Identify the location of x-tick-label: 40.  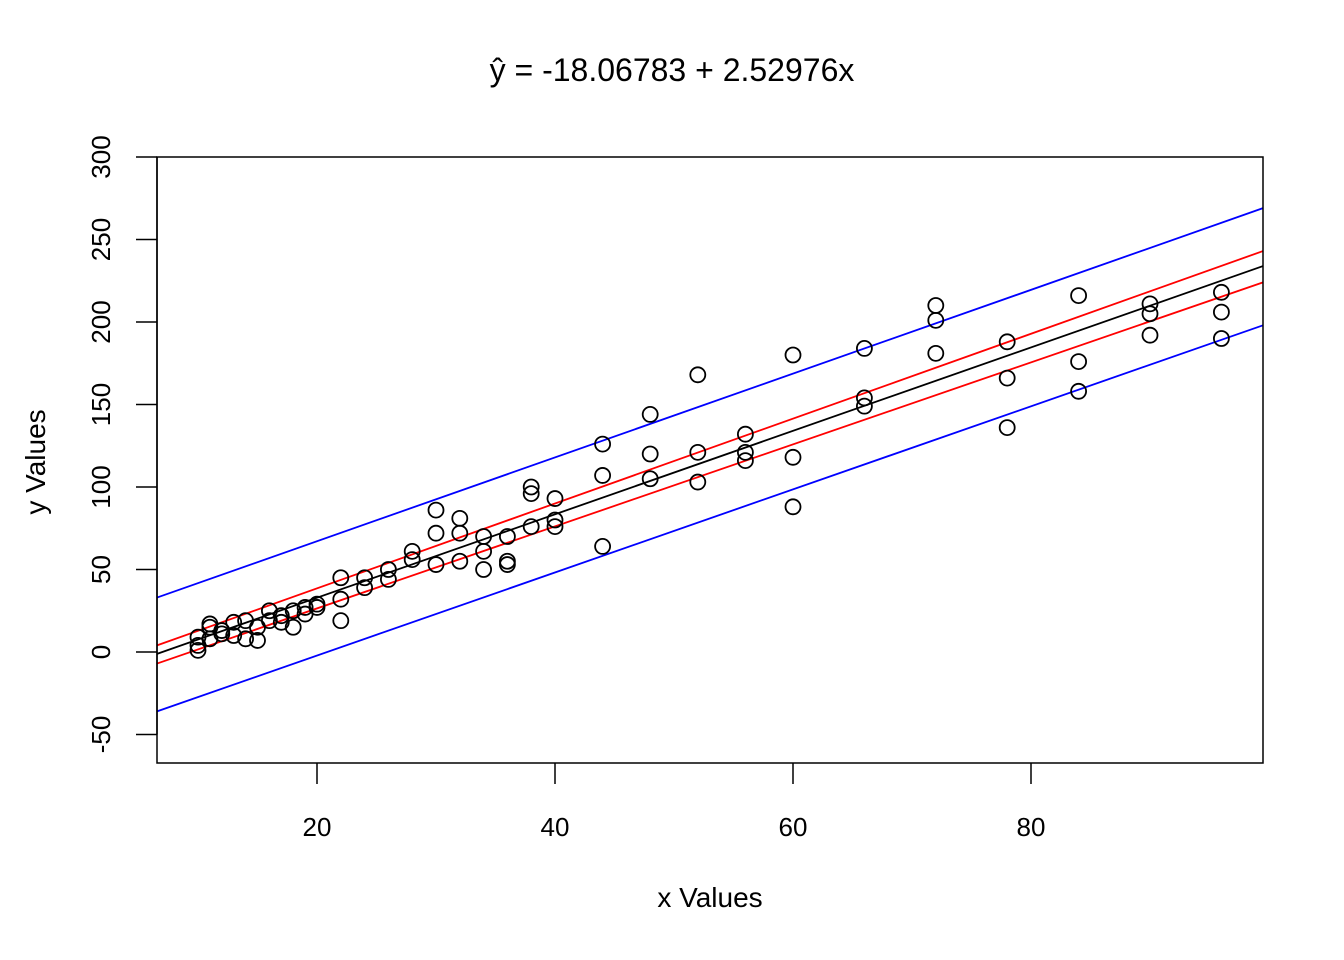
(555, 827).